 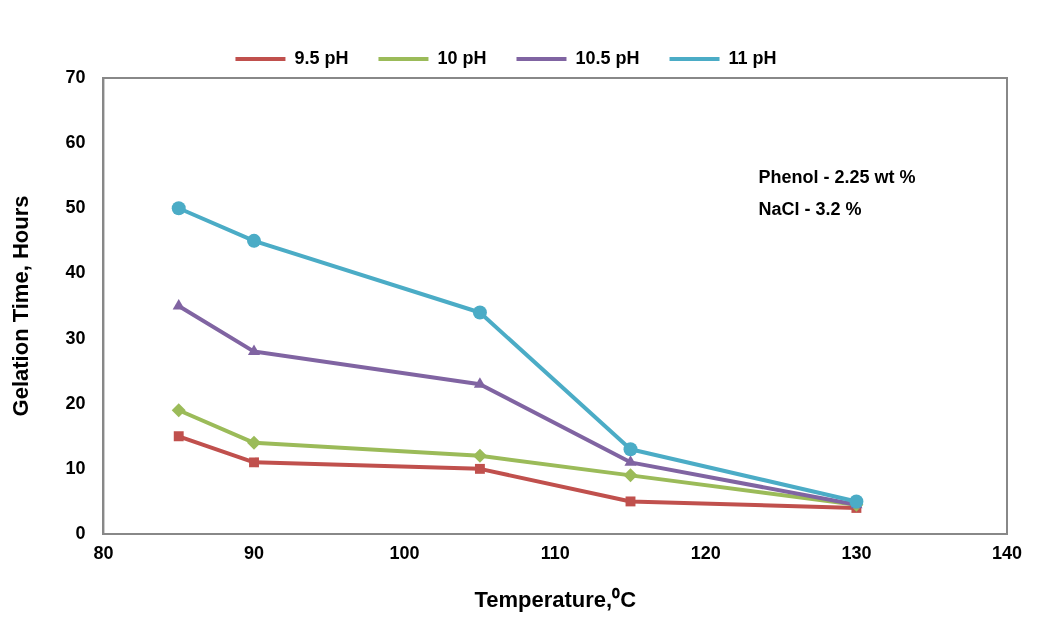 I want to click on x-tick-label: 130, so click(x=856, y=552).